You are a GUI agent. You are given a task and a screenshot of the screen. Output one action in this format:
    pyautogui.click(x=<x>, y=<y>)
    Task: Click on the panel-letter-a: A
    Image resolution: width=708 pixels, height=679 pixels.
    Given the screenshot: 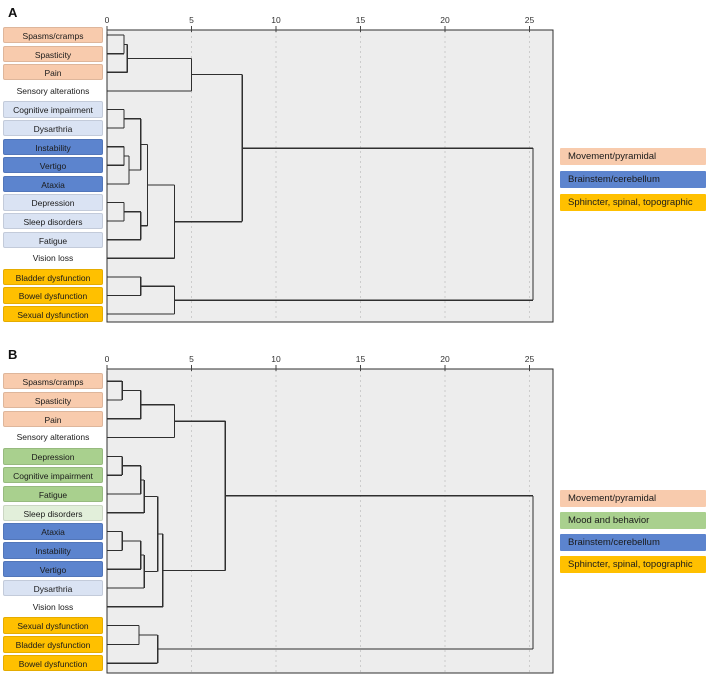 What is the action you would take?
    pyautogui.click(x=13, y=12)
    